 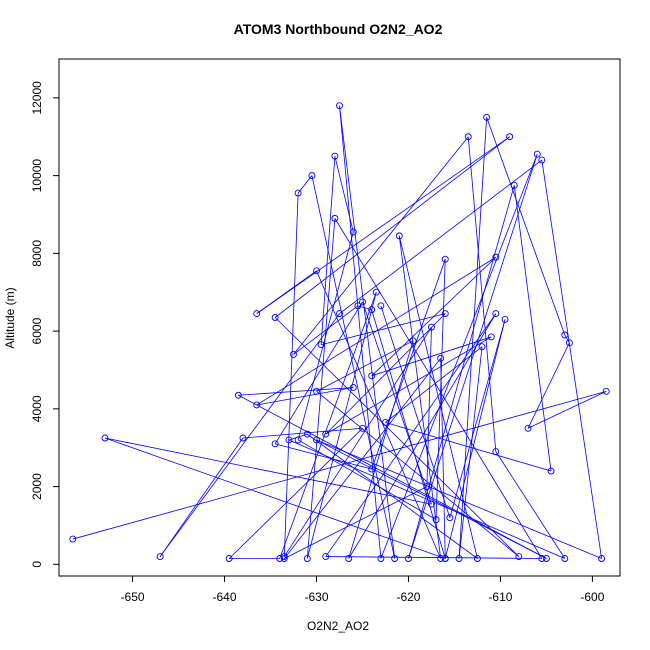 What do you see at coordinates (338, 626) in the screenshot?
I see `x-axis-label: O2N2_AO2` at bounding box center [338, 626].